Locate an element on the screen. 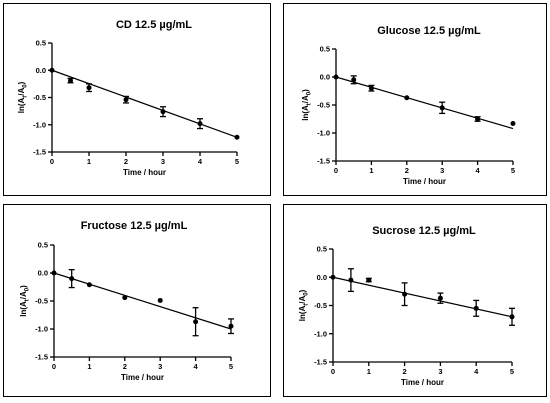 The width and height of the screenshot is (550, 403). chart-title: Glucose 12.5 µg/mL is located at coordinates (429, 31).